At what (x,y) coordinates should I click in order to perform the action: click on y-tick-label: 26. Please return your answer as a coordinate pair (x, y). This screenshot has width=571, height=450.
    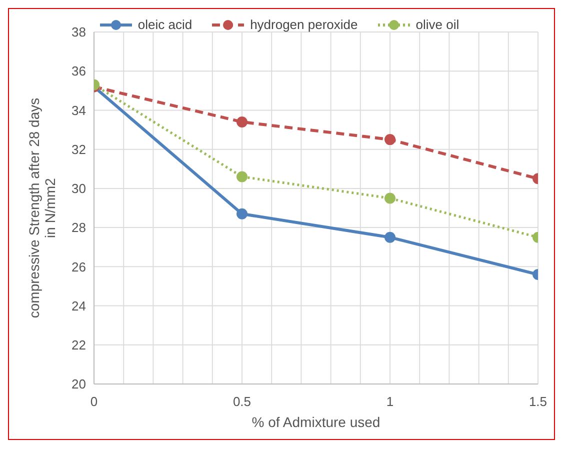
    Looking at the image, I should click on (79, 266).